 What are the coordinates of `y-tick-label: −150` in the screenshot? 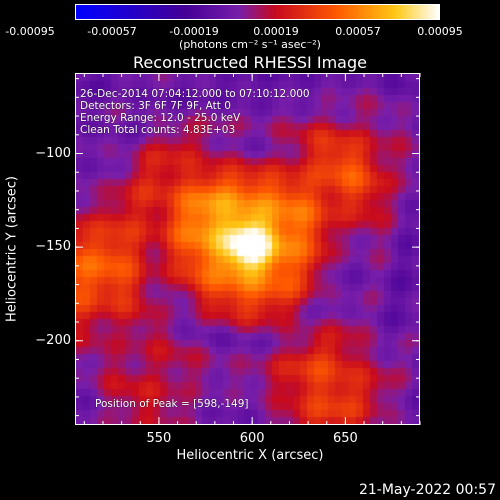 It's located at (53, 247).